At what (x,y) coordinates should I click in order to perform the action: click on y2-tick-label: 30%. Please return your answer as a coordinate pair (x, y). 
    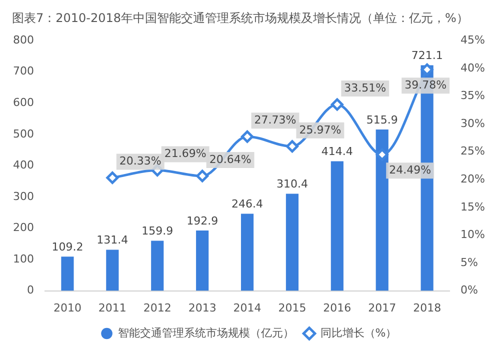
    Looking at the image, I should click on (473, 123).